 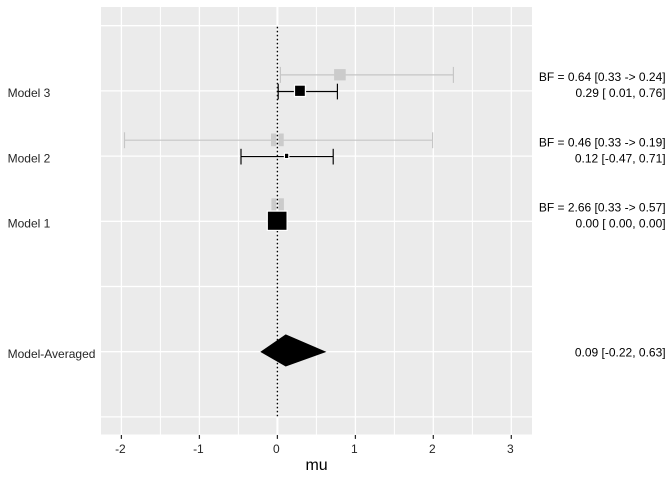 What do you see at coordinates (52, 354) in the screenshot?
I see `svg-text: Model-Averaged` at bounding box center [52, 354].